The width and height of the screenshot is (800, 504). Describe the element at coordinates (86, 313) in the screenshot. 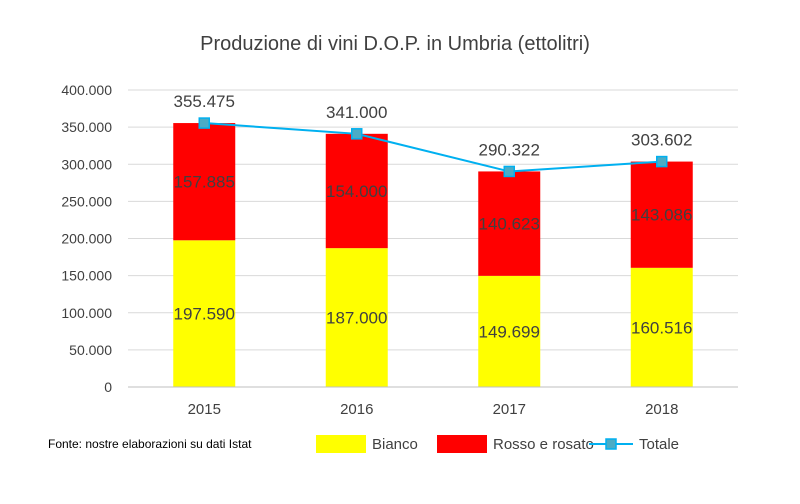

I see `y-tick-label: 100.000` at that location.